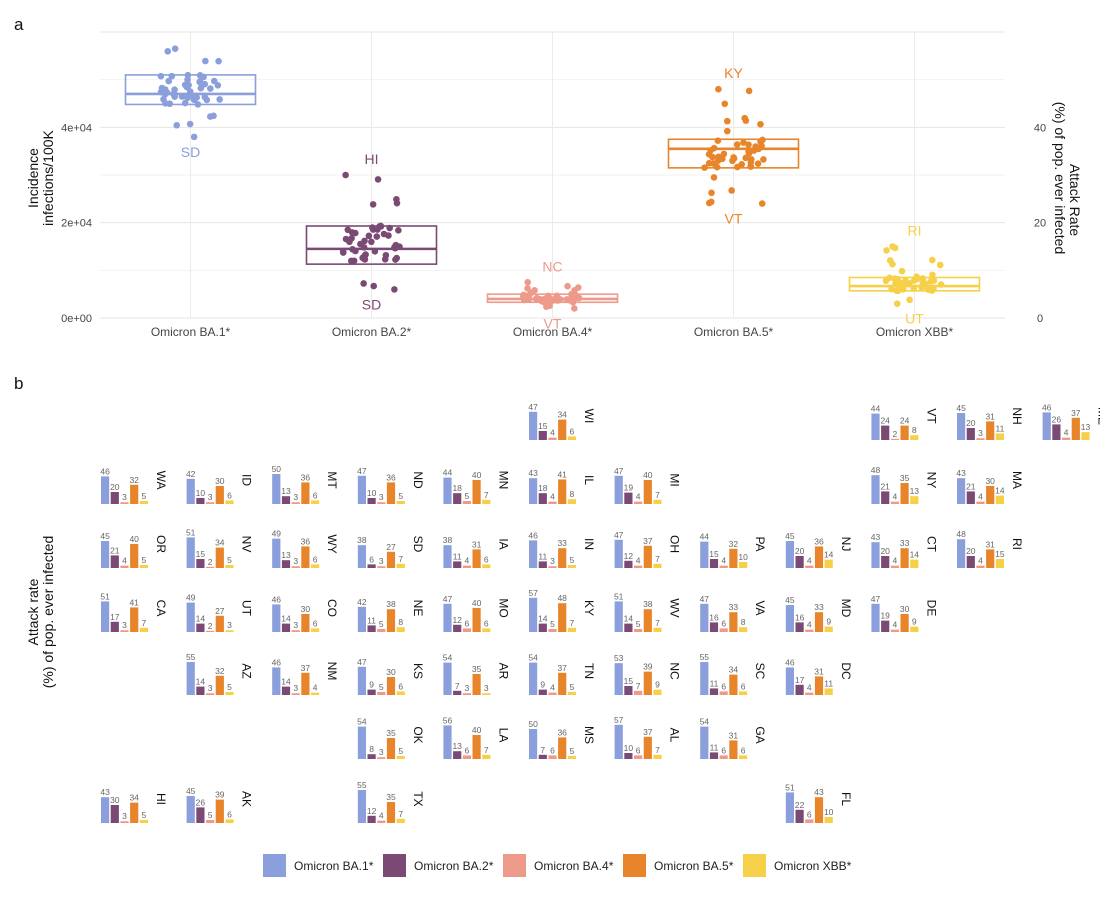 The image size is (1100, 900). I want to click on state-label: NV, so click(247, 544).